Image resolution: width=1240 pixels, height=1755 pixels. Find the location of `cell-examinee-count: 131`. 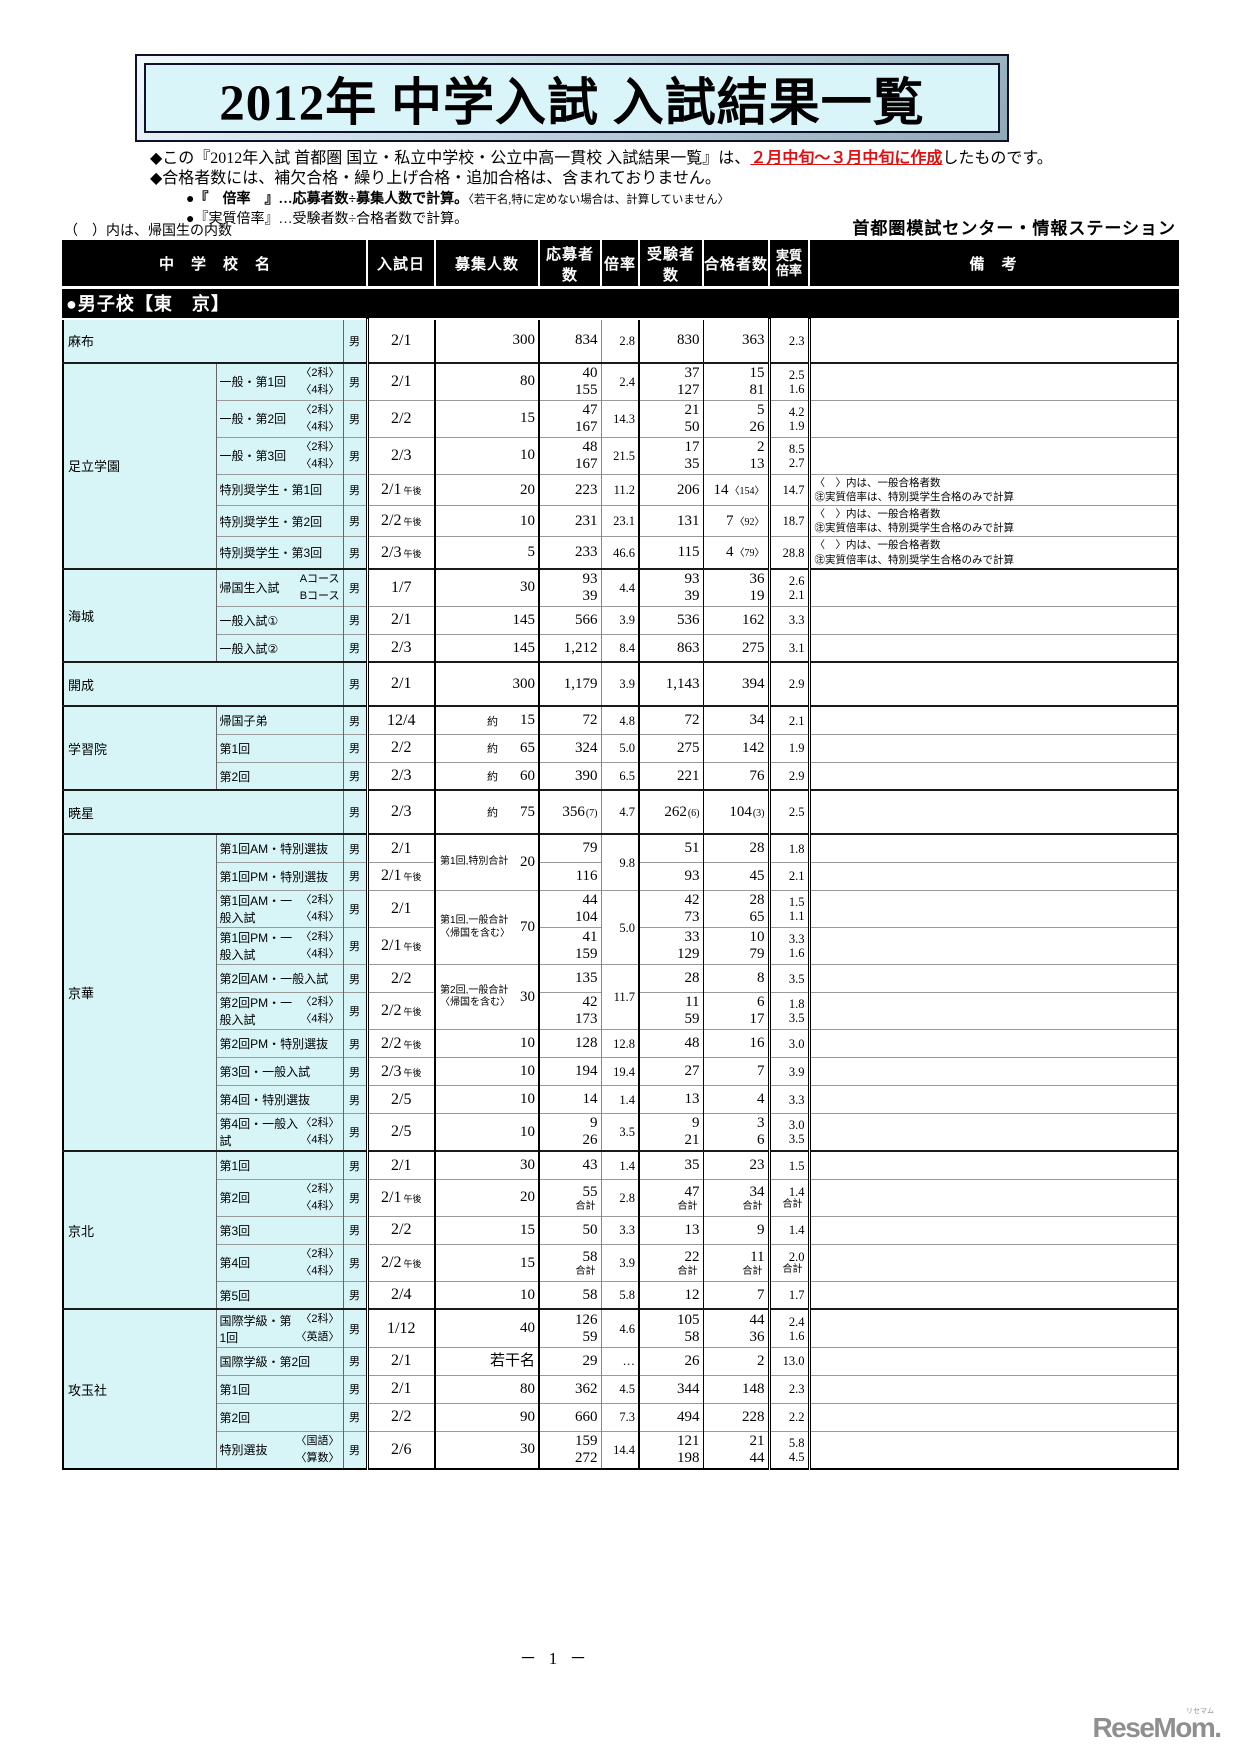

cell-examinee-count: 131 is located at coordinates (671, 521).